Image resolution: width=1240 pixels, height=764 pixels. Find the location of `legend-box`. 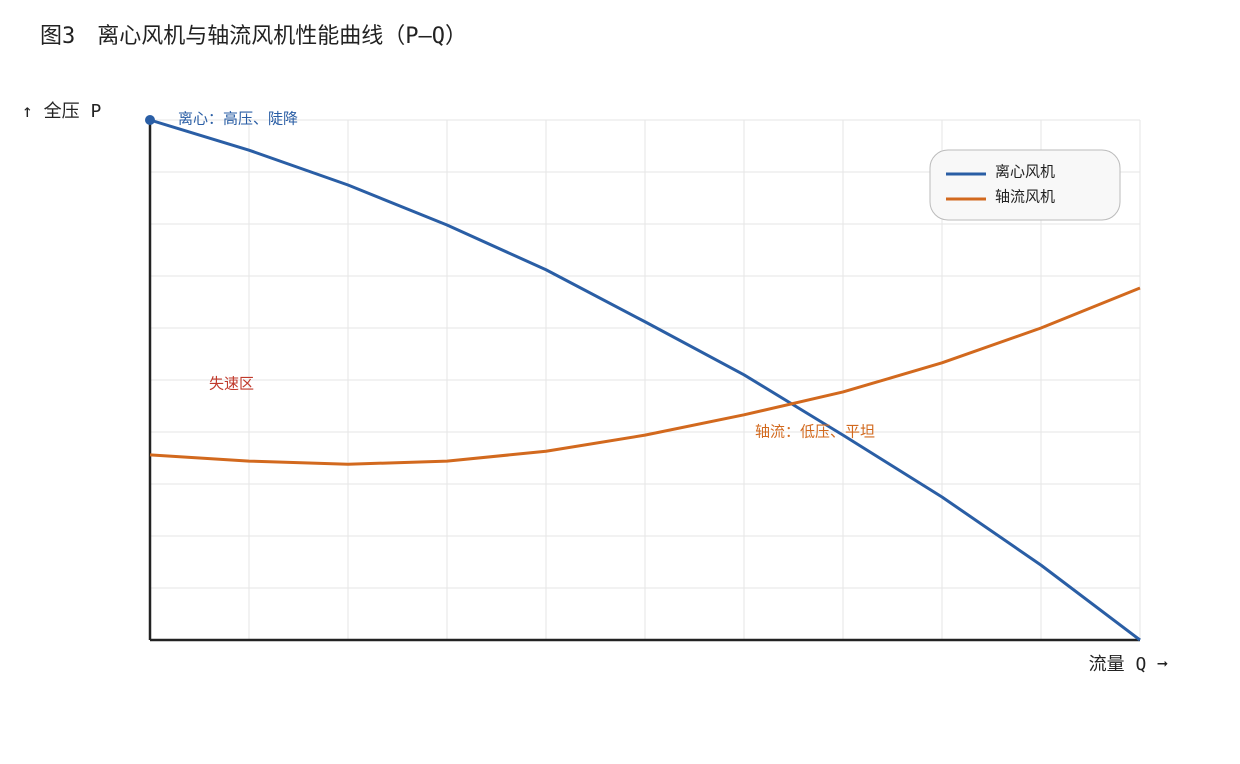

legend-box is located at coordinates (1025, 185).